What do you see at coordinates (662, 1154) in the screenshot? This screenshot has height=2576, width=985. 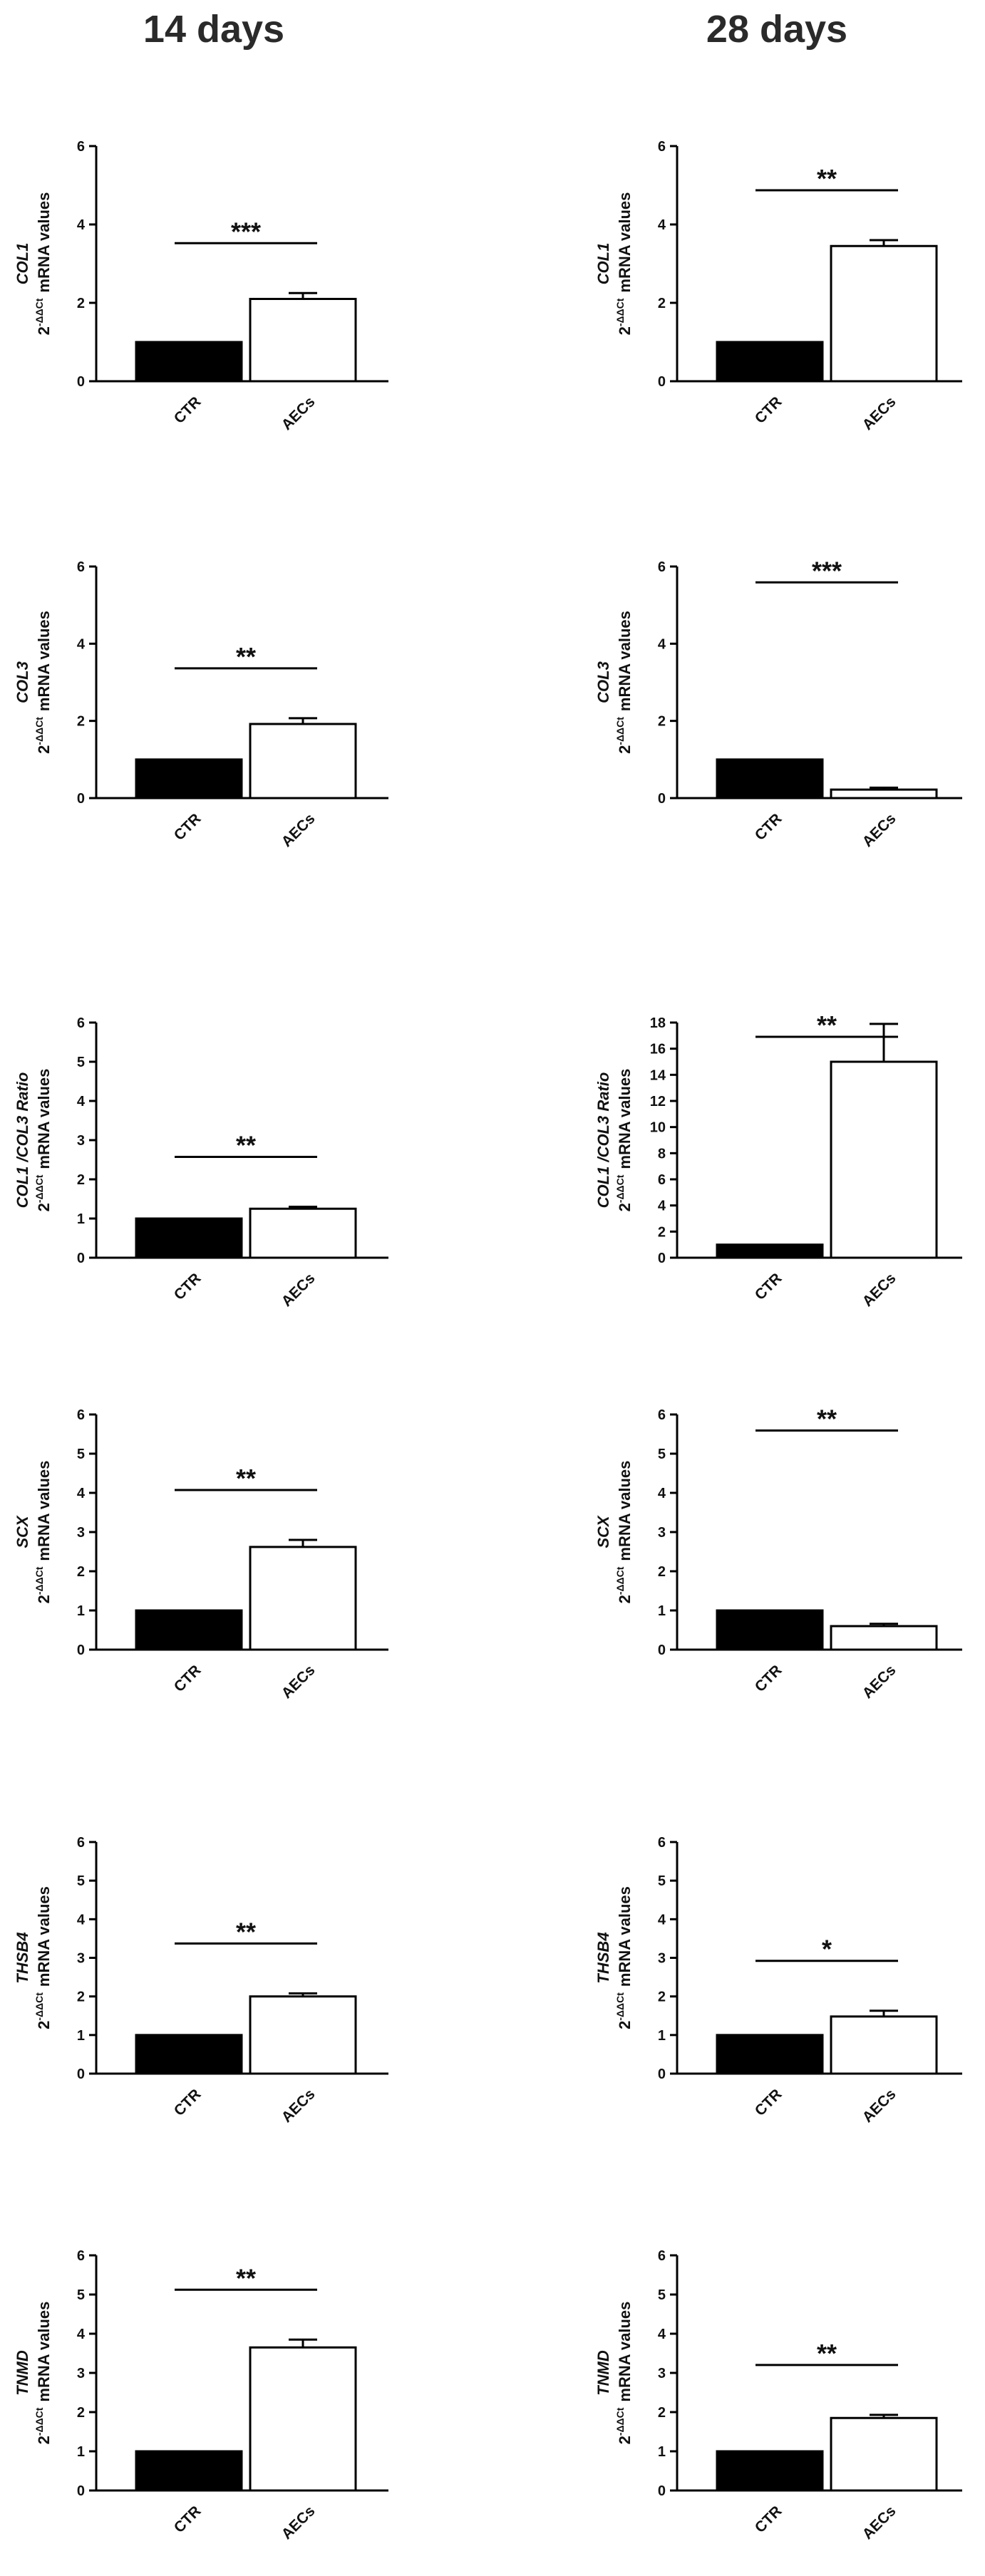 I see `y-tick-label: 8` at bounding box center [662, 1154].